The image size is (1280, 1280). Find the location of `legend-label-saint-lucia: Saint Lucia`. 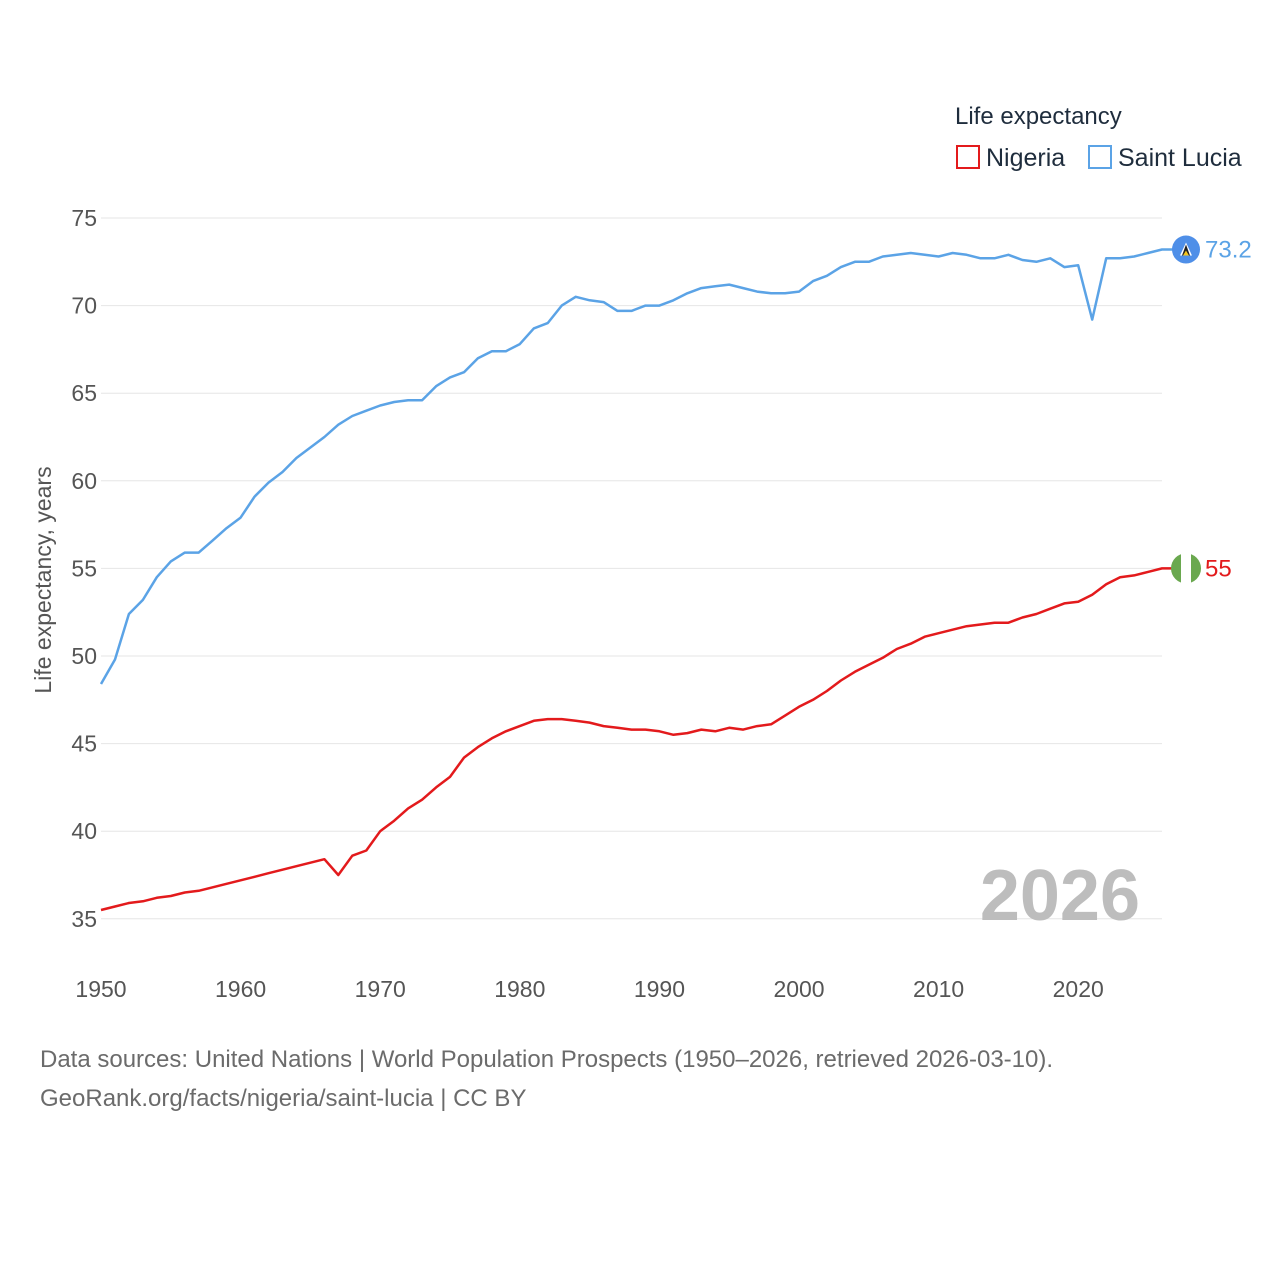

legend-label-saint-lucia: Saint Lucia is located at coordinates (1180, 158).